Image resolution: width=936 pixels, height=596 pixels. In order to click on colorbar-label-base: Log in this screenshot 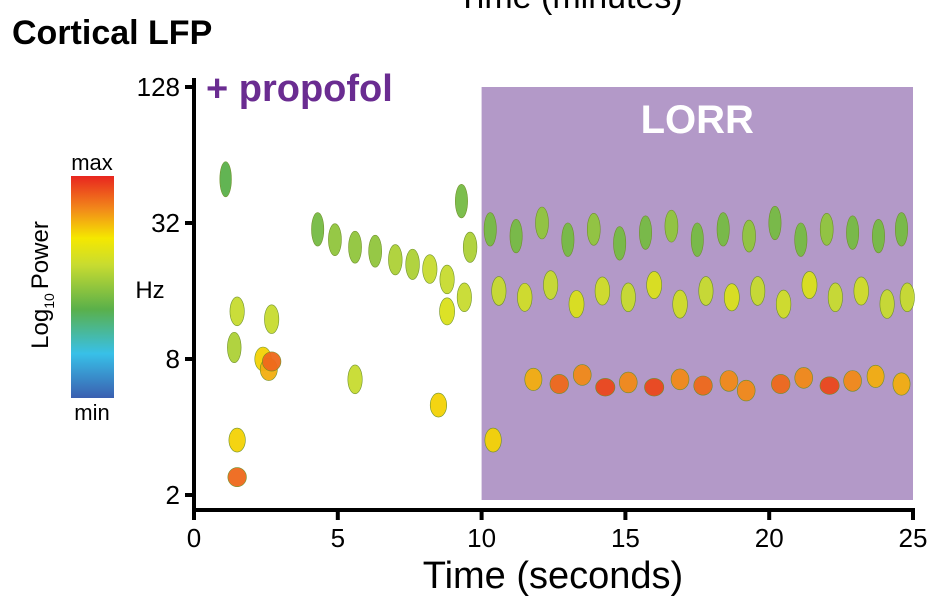, I will do `click(40, 329)`.